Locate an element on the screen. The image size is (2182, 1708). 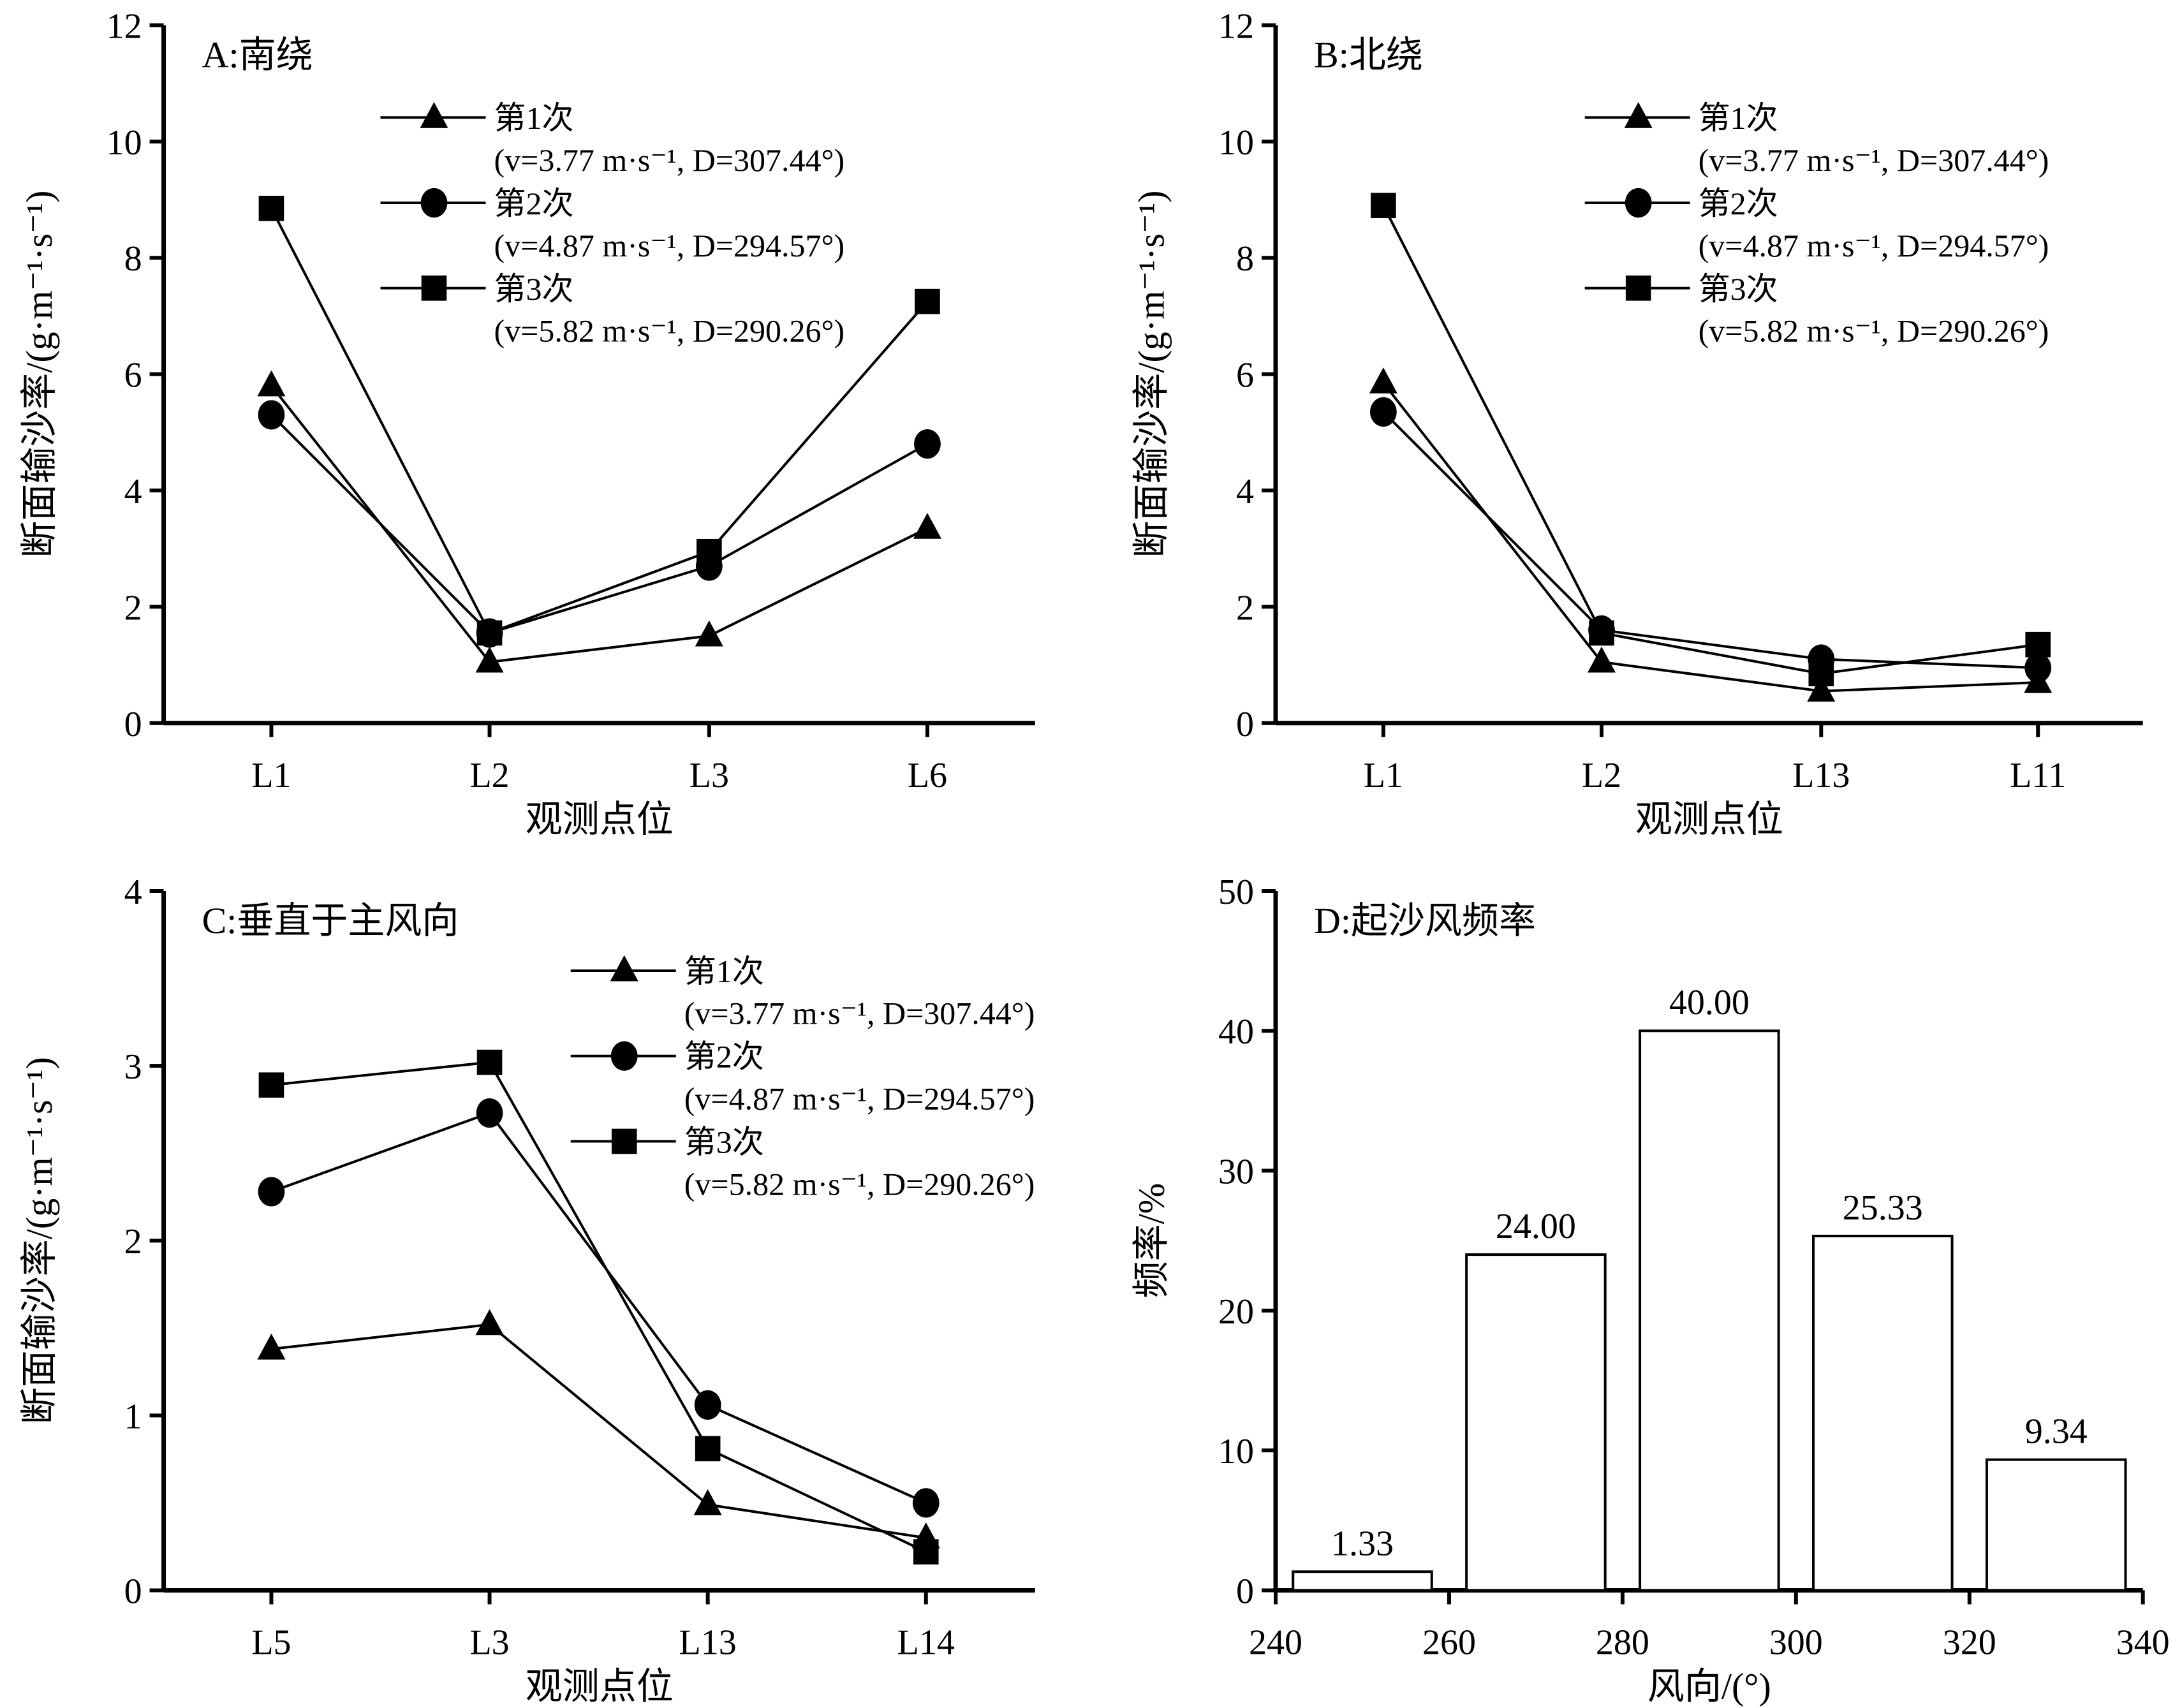
panel-title: B:北绕 is located at coordinates (1368, 54).